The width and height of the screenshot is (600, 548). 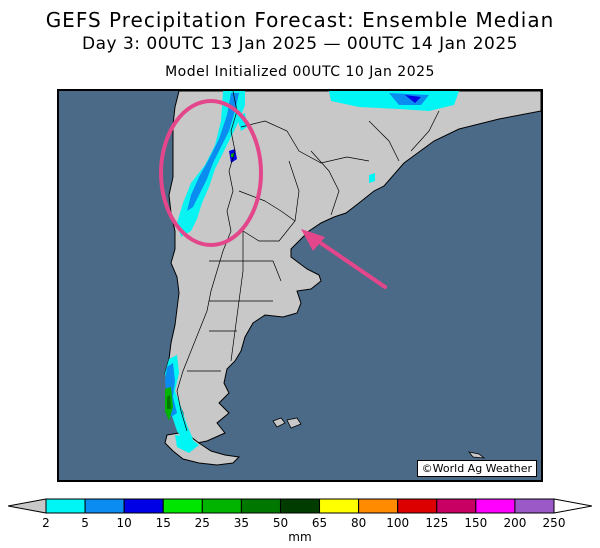 What do you see at coordinates (413, 99) in the screenshot?
I see `precip-northeast-heavy` at bounding box center [413, 99].